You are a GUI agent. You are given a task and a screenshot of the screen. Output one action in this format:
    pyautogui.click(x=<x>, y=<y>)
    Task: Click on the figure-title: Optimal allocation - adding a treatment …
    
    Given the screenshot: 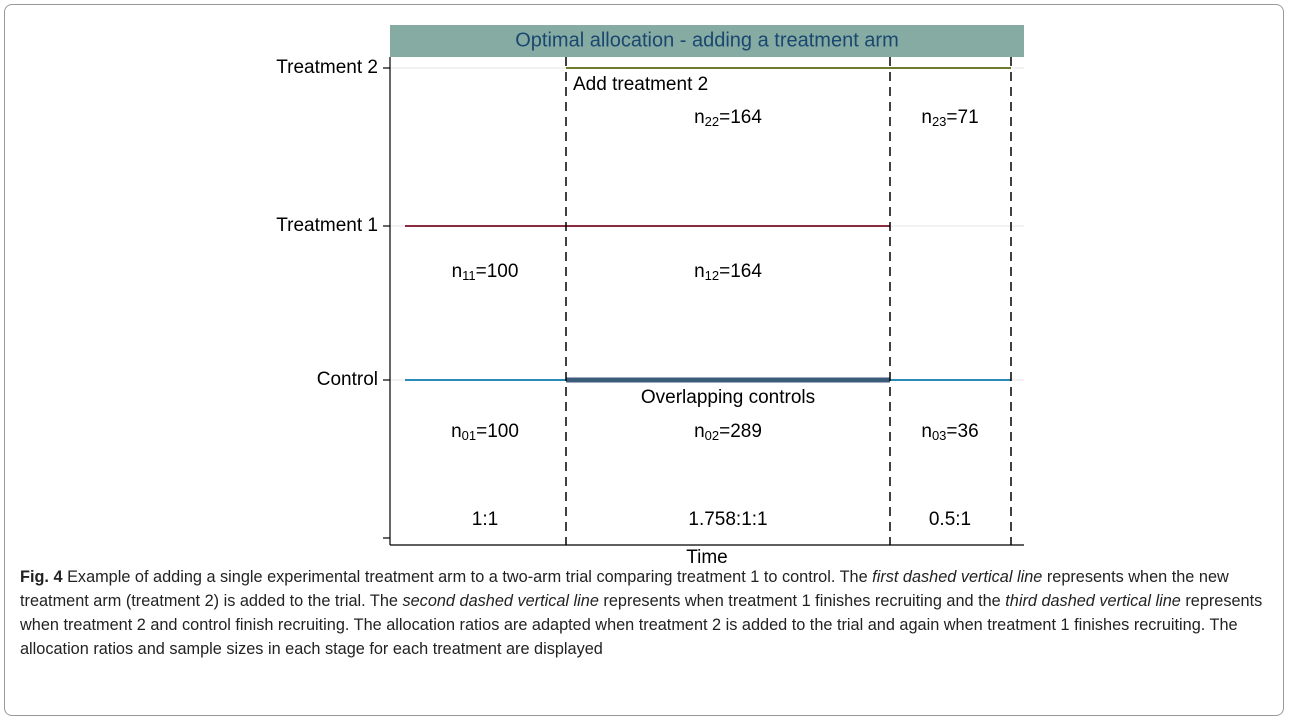 What is the action you would take?
    pyautogui.click(x=707, y=40)
    